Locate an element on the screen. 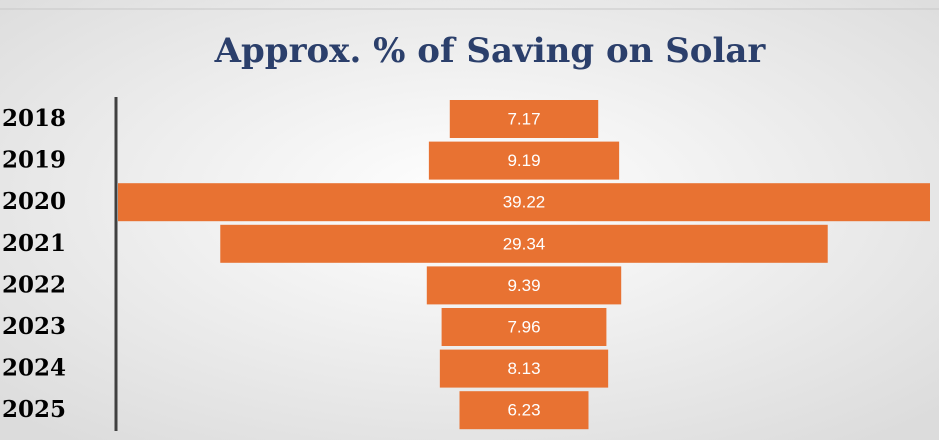  value-label: 7.17 is located at coordinates (523, 118).